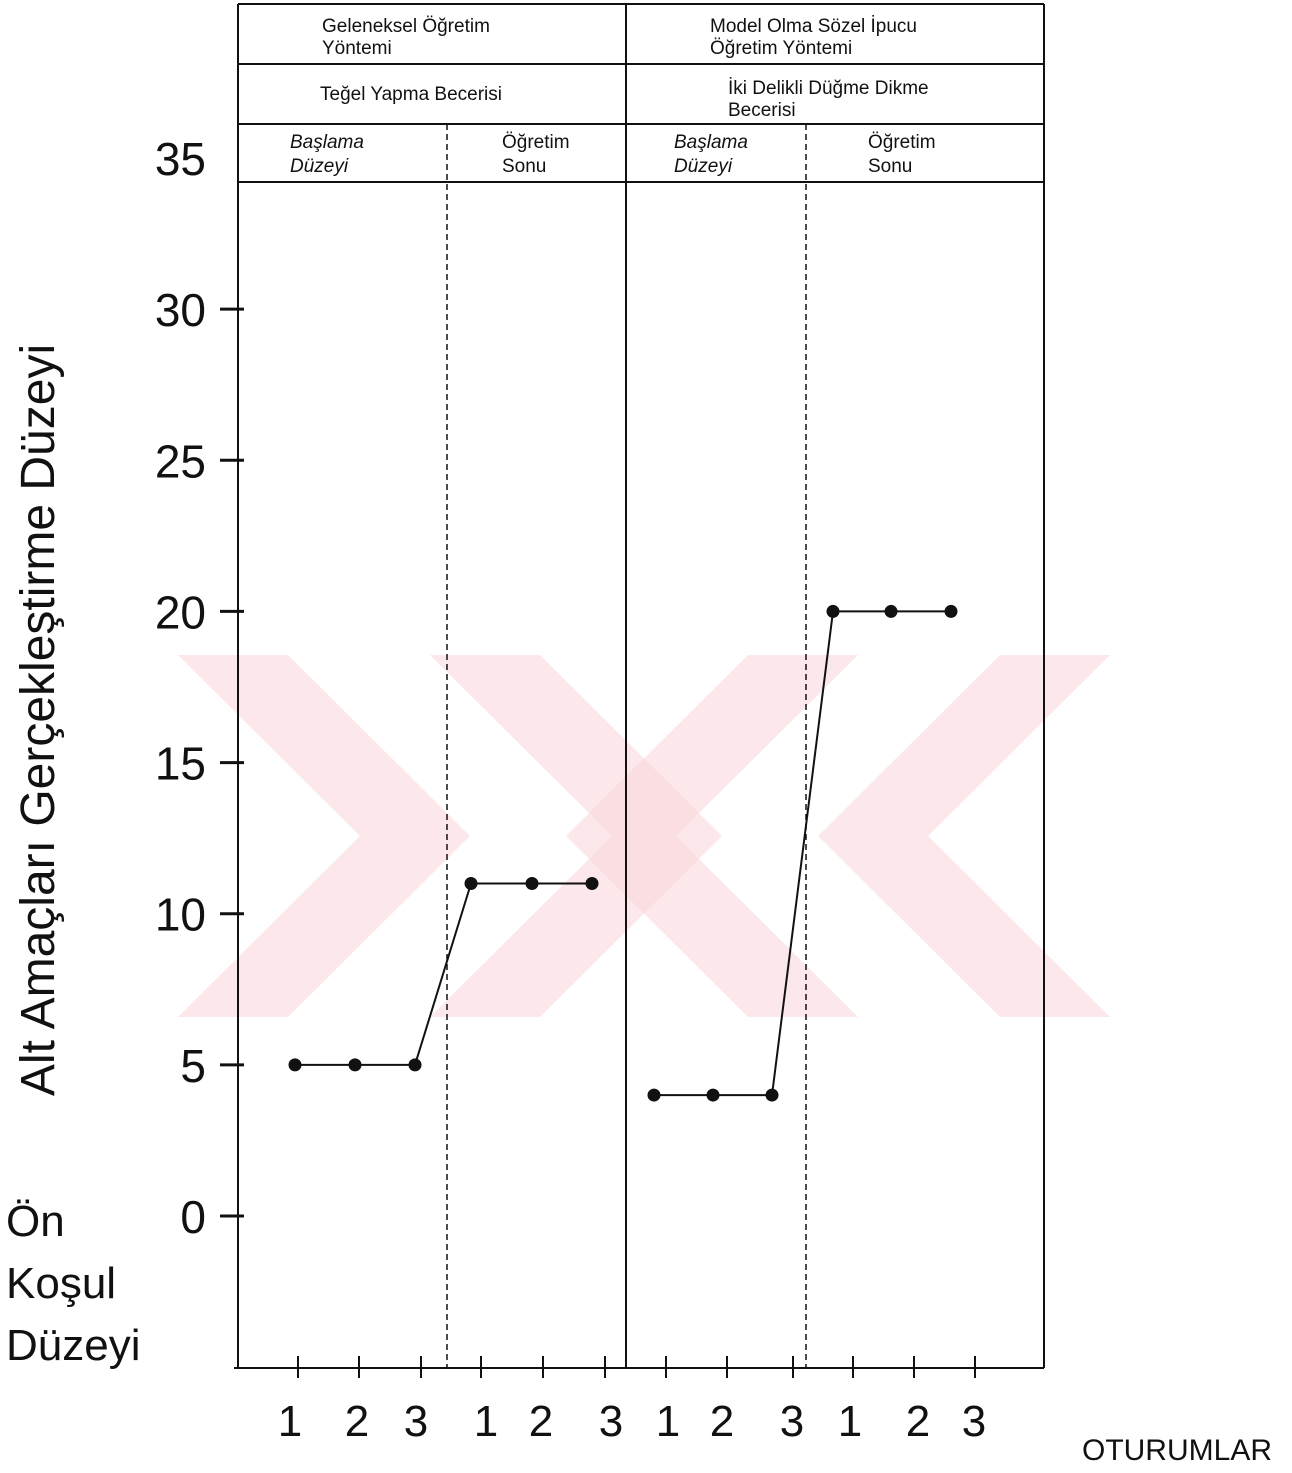 Image resolution: width=1292 pixels, height=1473 pixels. What do you see at coordinates (180, 915) in the screenshot?
I see `y-tick-label: 10` at bounding box center [180, 915].